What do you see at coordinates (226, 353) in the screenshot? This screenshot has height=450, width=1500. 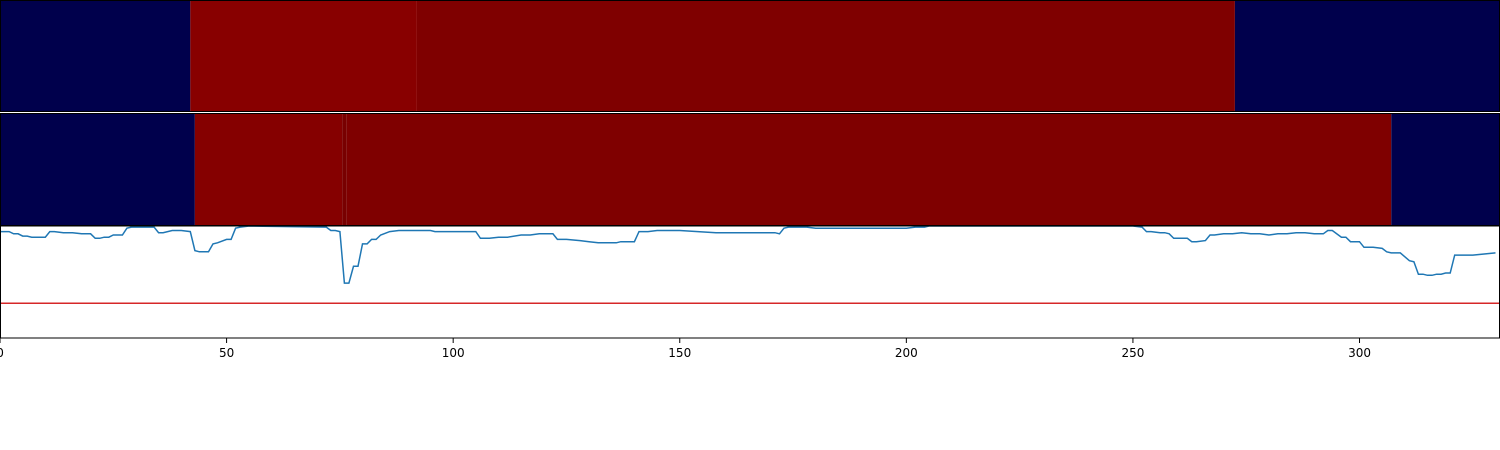 I see `x-tick-label-50: 50` at bounding box center [226, 353].